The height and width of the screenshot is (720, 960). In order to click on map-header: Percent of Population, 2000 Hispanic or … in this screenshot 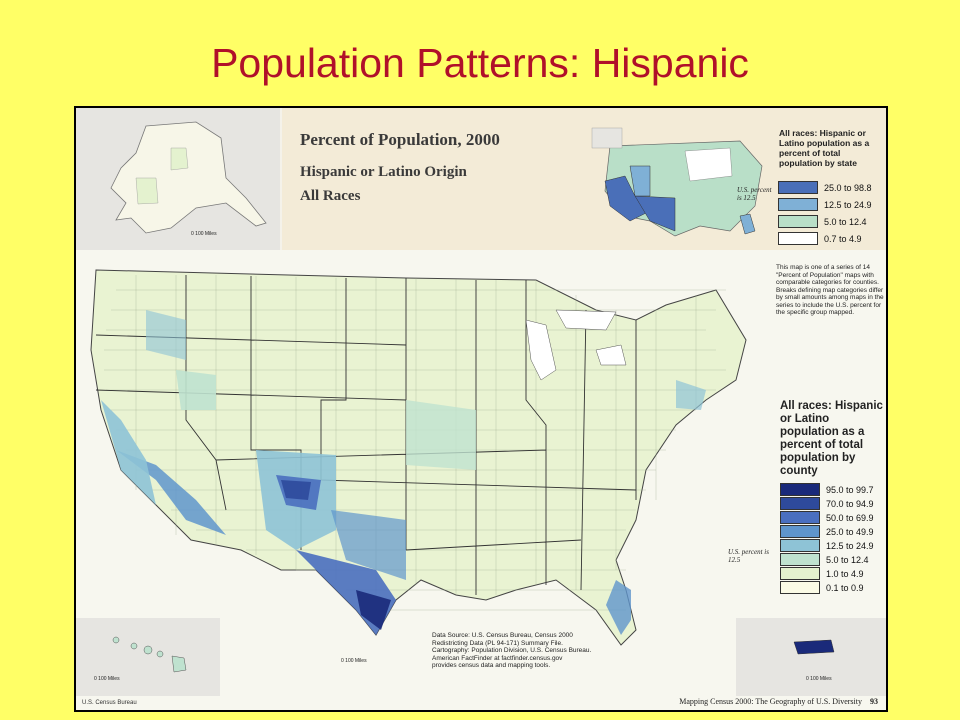, I will do `click(584, 179)`.